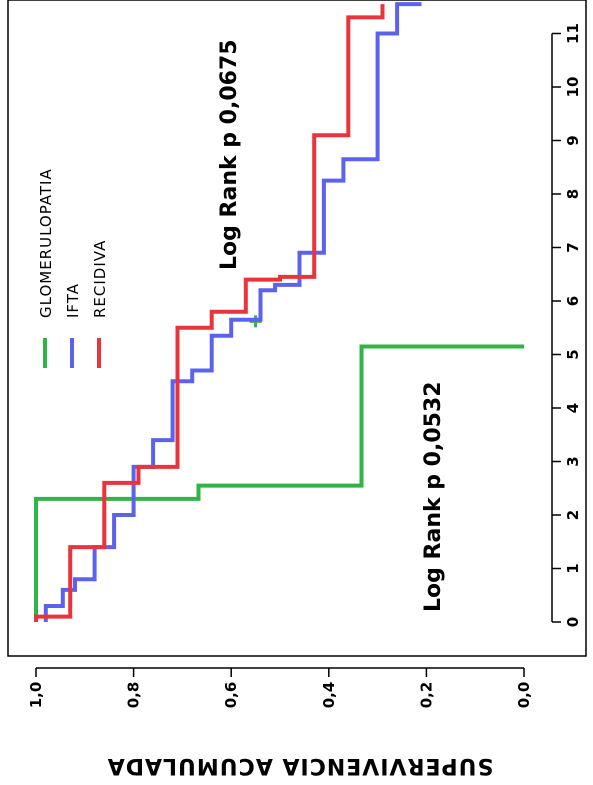 This screenshot has width=593, height=785. What do you see at coordinates (573, 515) in the screenshot?
I see `x-tick-label: 2` at bounding box center [573, 515].